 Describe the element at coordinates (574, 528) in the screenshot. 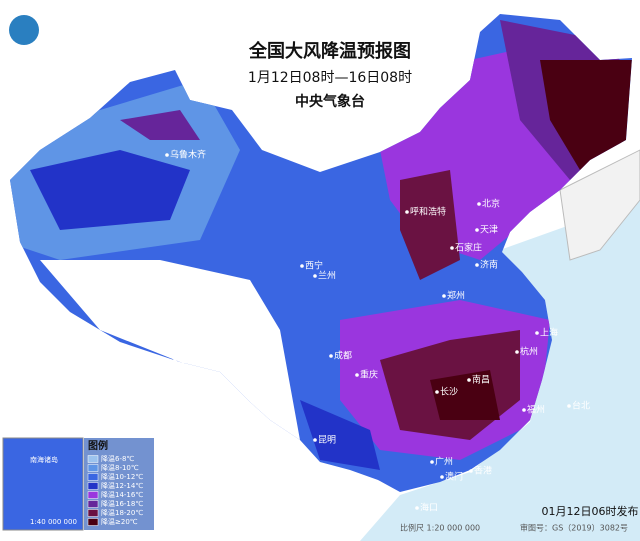

I see `review-number: 审图号：GS（2019）3082号` at that location.